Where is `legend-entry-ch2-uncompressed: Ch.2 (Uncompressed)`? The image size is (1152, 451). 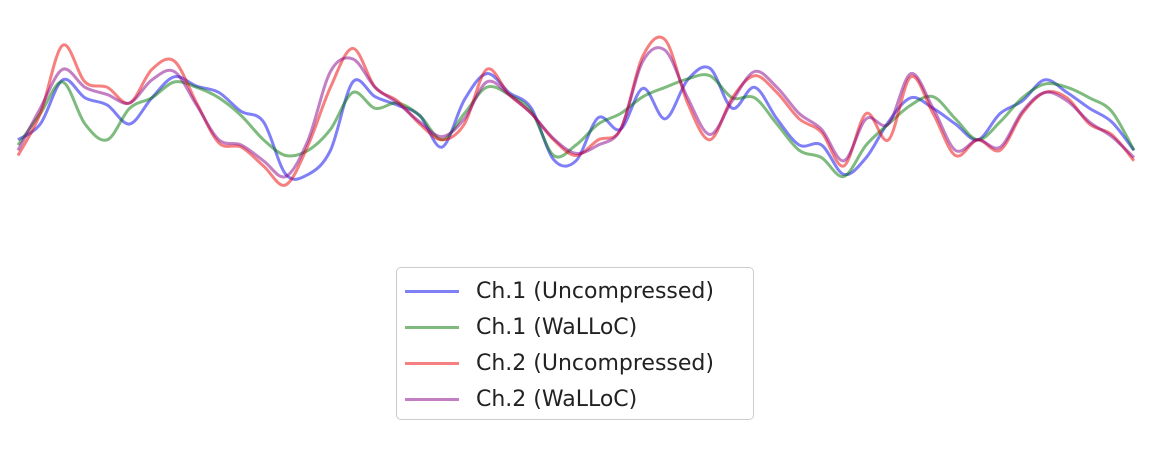 legend-entry-ch2-uncompressed: Ch.2 (Uncompressed) is located at coordinates (579, 363).